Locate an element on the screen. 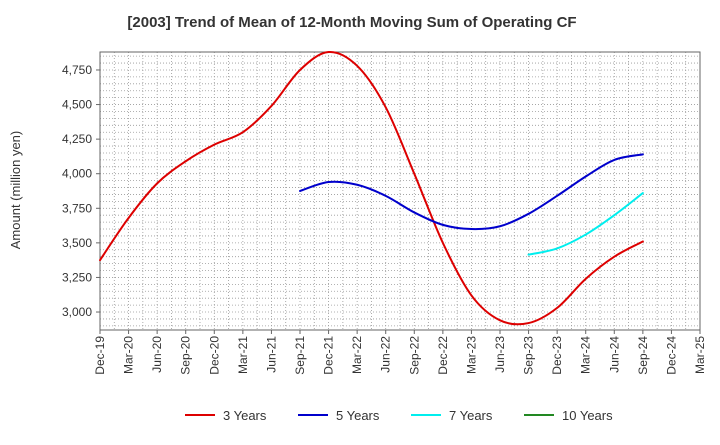  y-axis-label: Amount (million yen) is located at coordinates (15, 190).